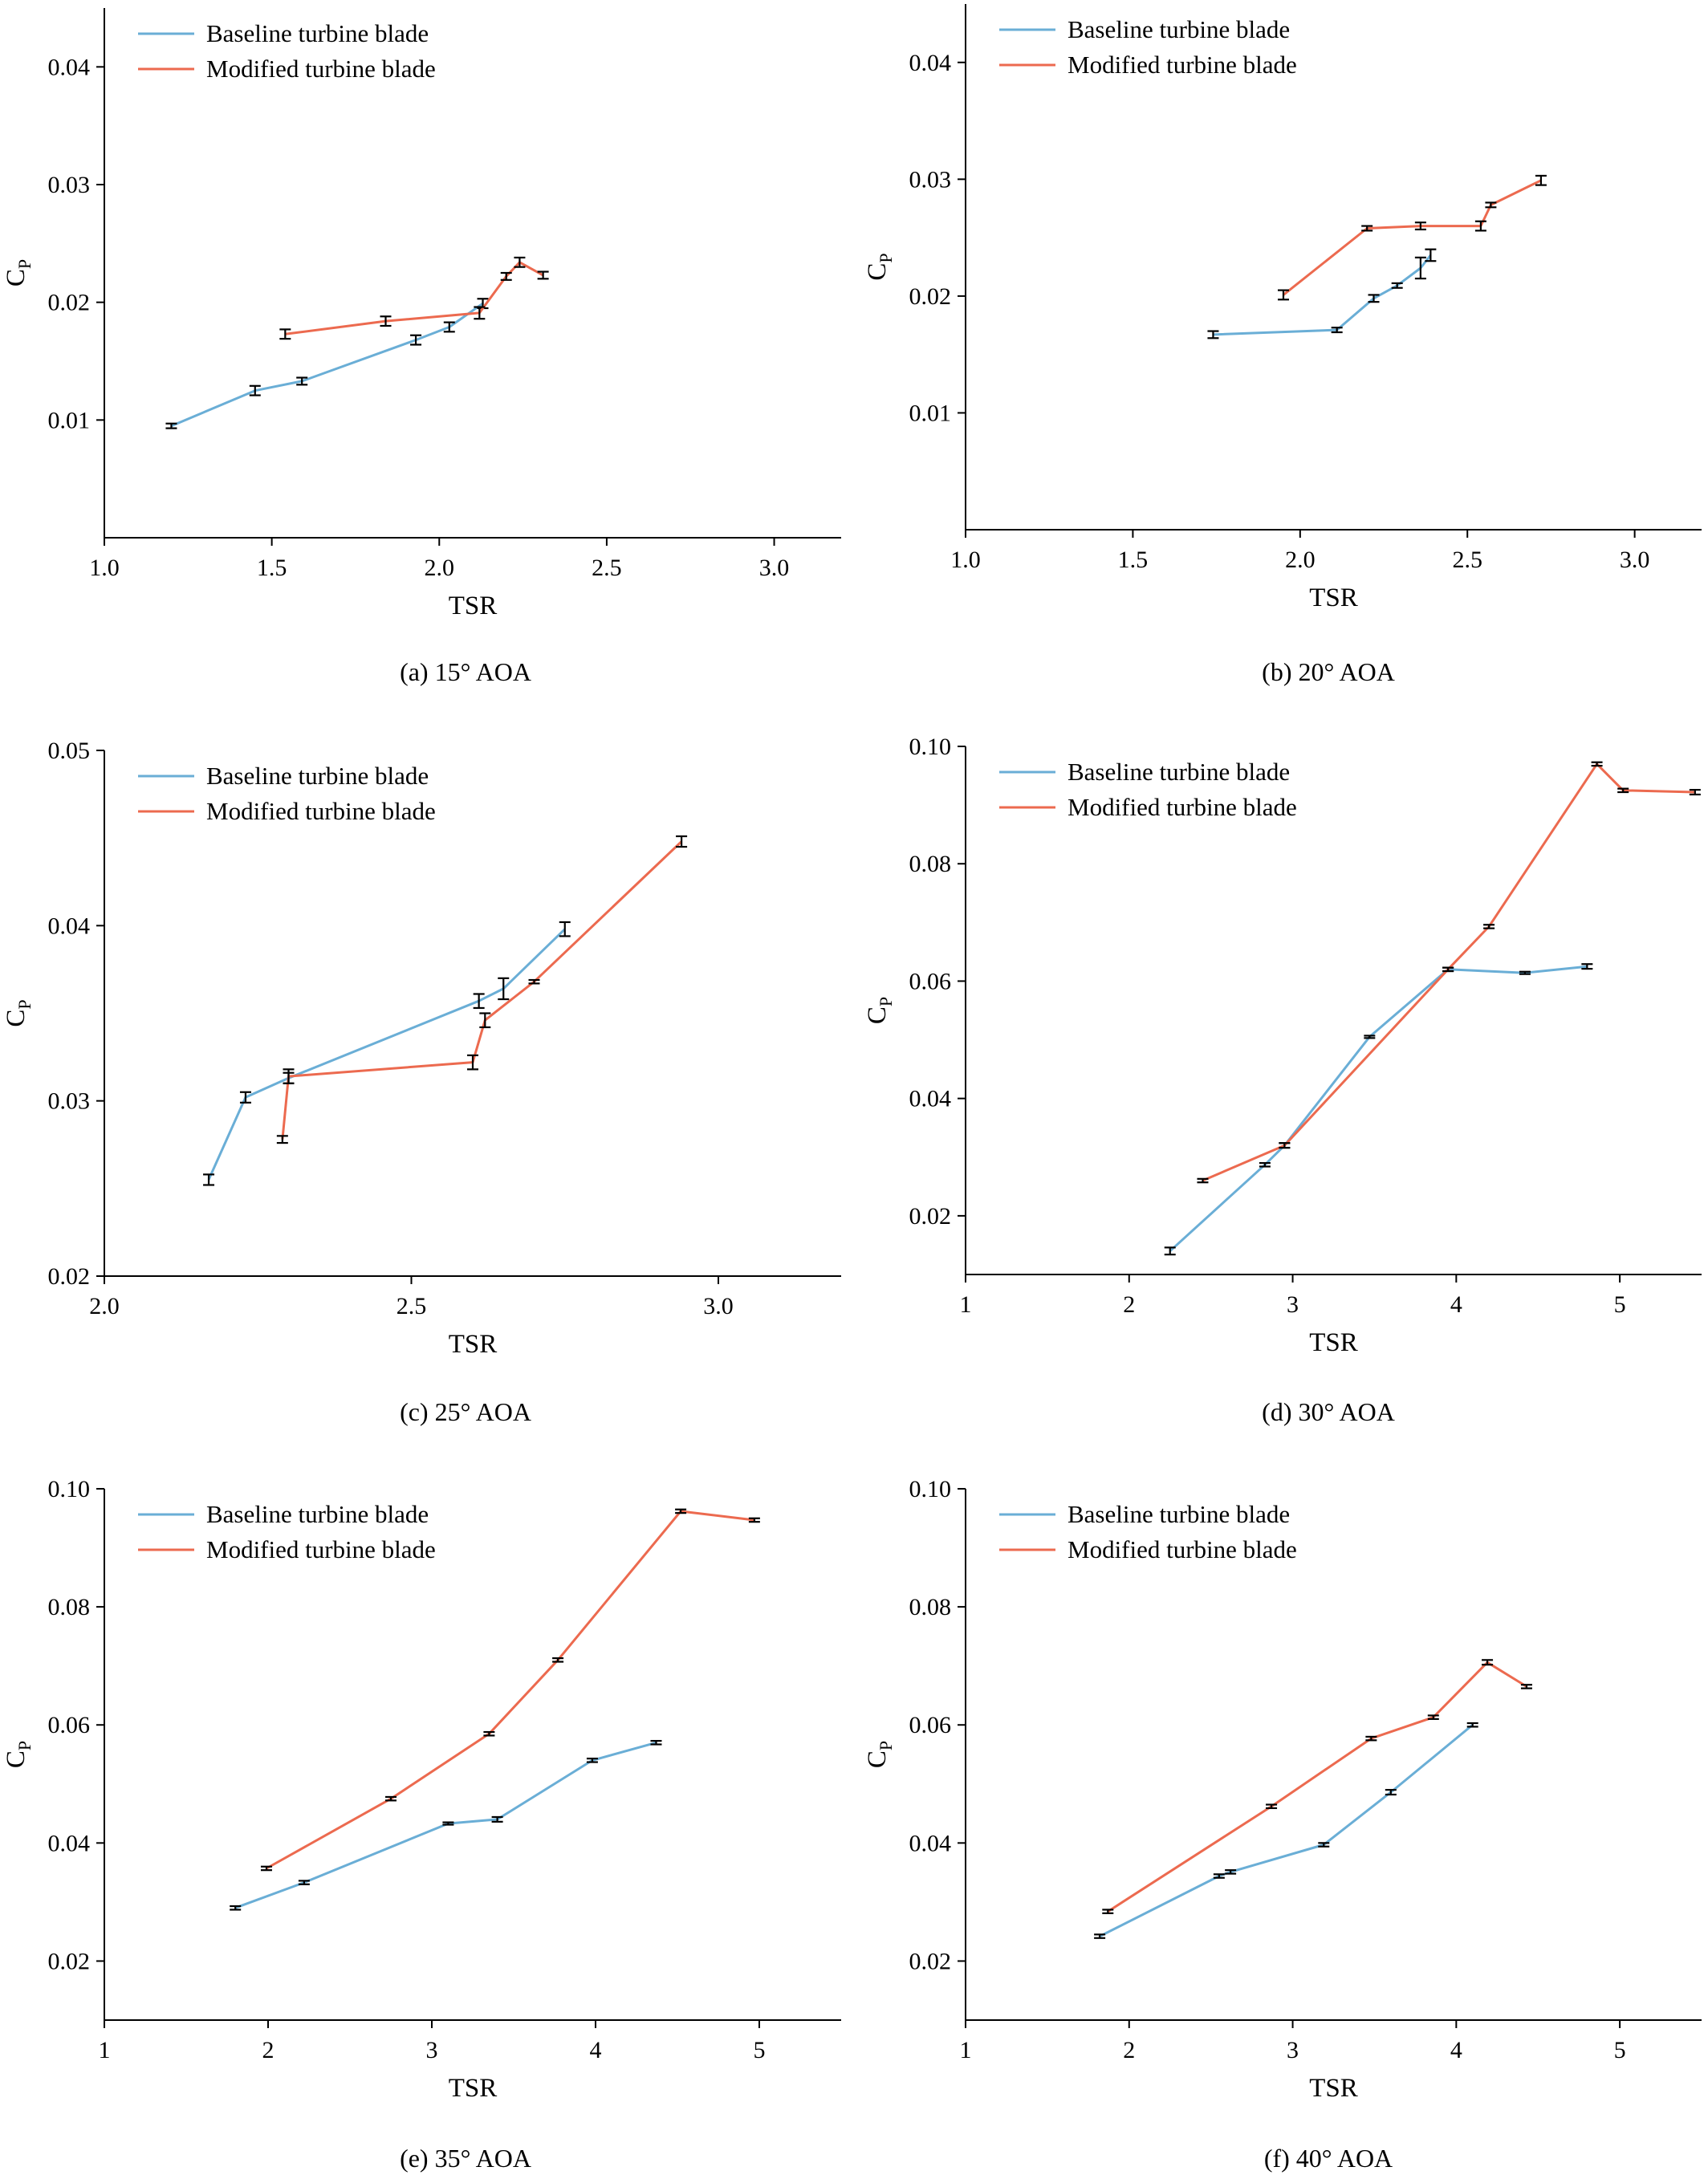  Describe the element at coordinates (466, 2158) in the screenshot. I see `panel-caption: (e) 35° AOA` at that location.